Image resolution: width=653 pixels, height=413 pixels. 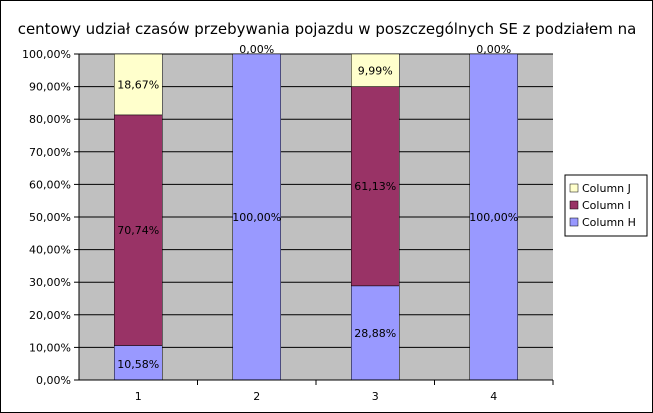 I want to click on legend-label: Column H, so click(x=609, y=222).